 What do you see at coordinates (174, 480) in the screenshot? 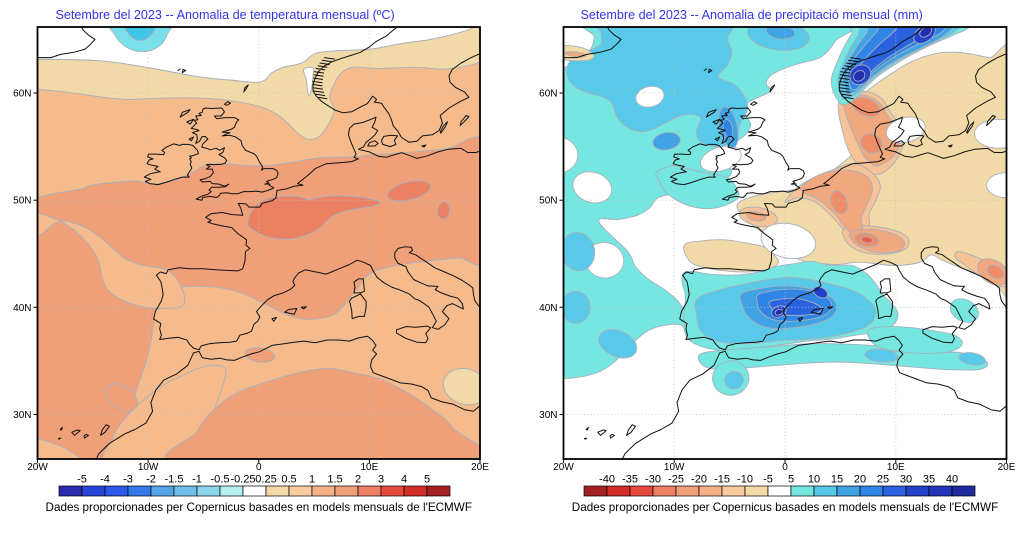
I see `svg-text: -1.5` at bounding box center [174, 480].